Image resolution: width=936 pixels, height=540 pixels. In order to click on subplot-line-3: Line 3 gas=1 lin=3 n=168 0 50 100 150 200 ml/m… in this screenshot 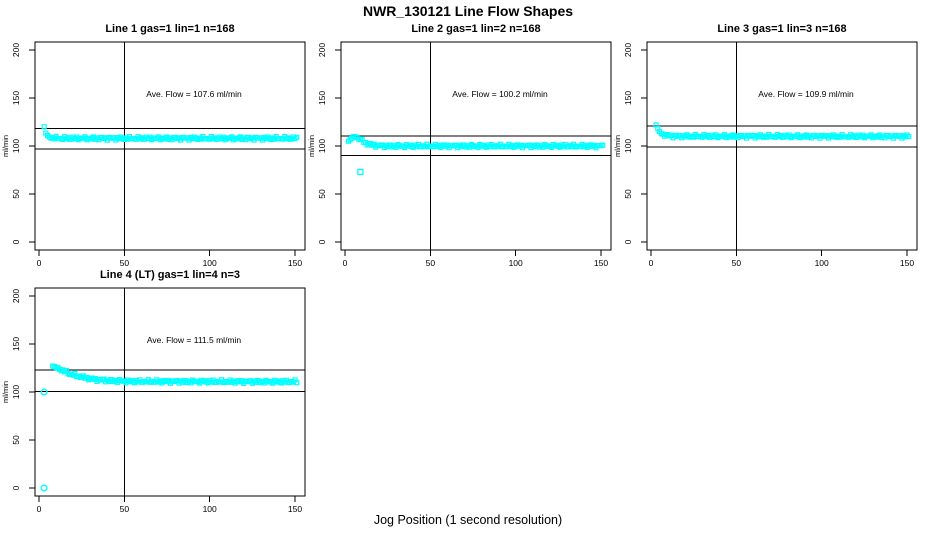, I will do `click(765, 145)`.